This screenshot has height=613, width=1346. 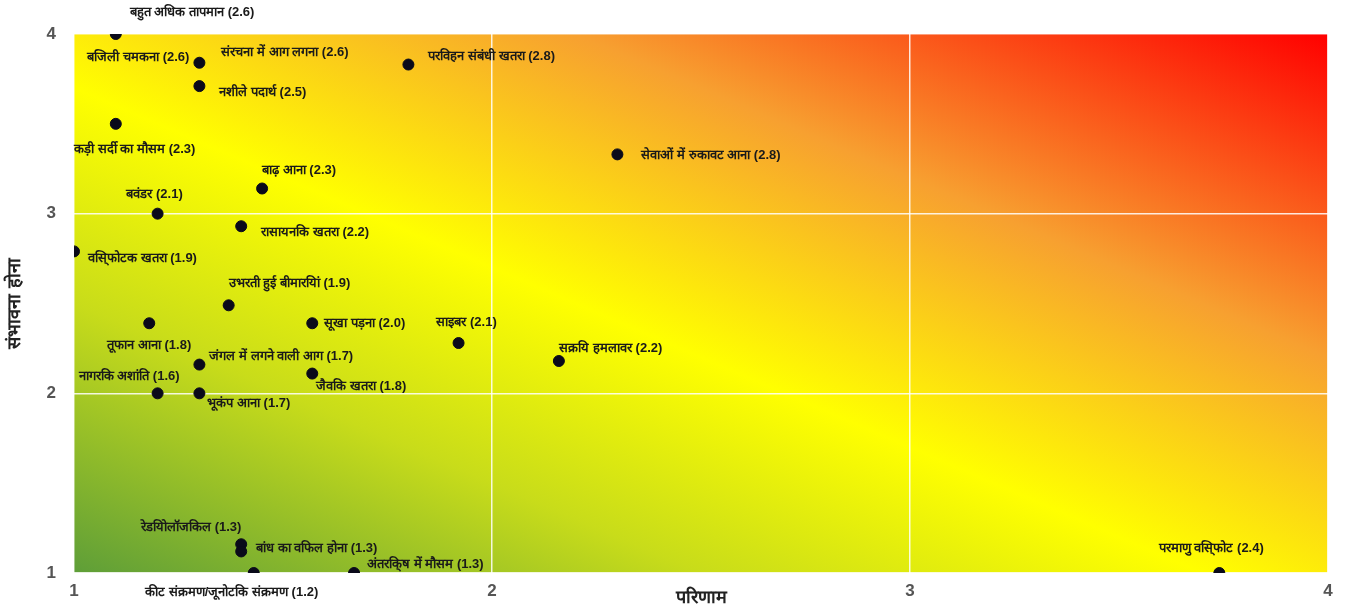 What do you see at coordinates (191, 526) in the screenshot?
I see `annotation: रेडयिोलॉजकिल (1.3)` at bounding box center [191, 526].